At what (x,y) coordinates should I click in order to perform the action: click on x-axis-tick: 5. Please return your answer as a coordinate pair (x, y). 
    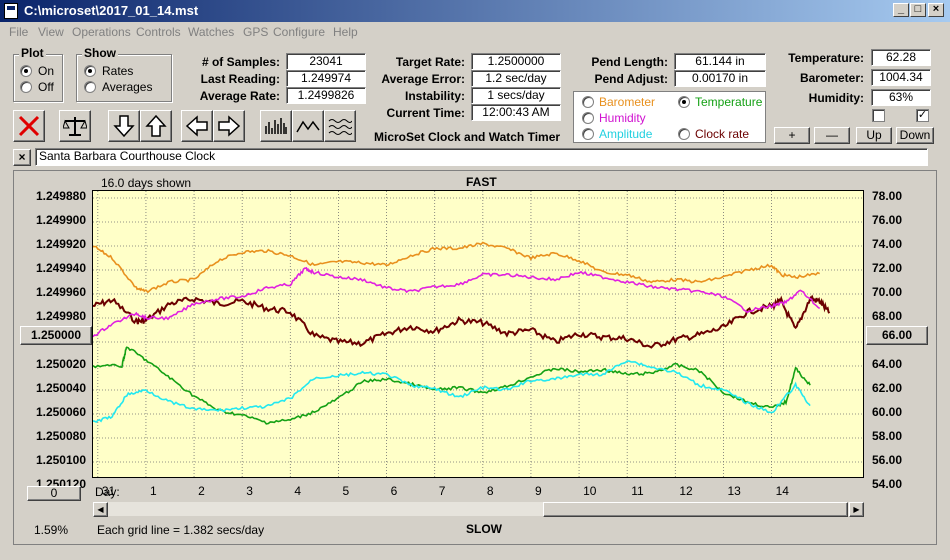
    Looking at the image, I should click on (346, 491).